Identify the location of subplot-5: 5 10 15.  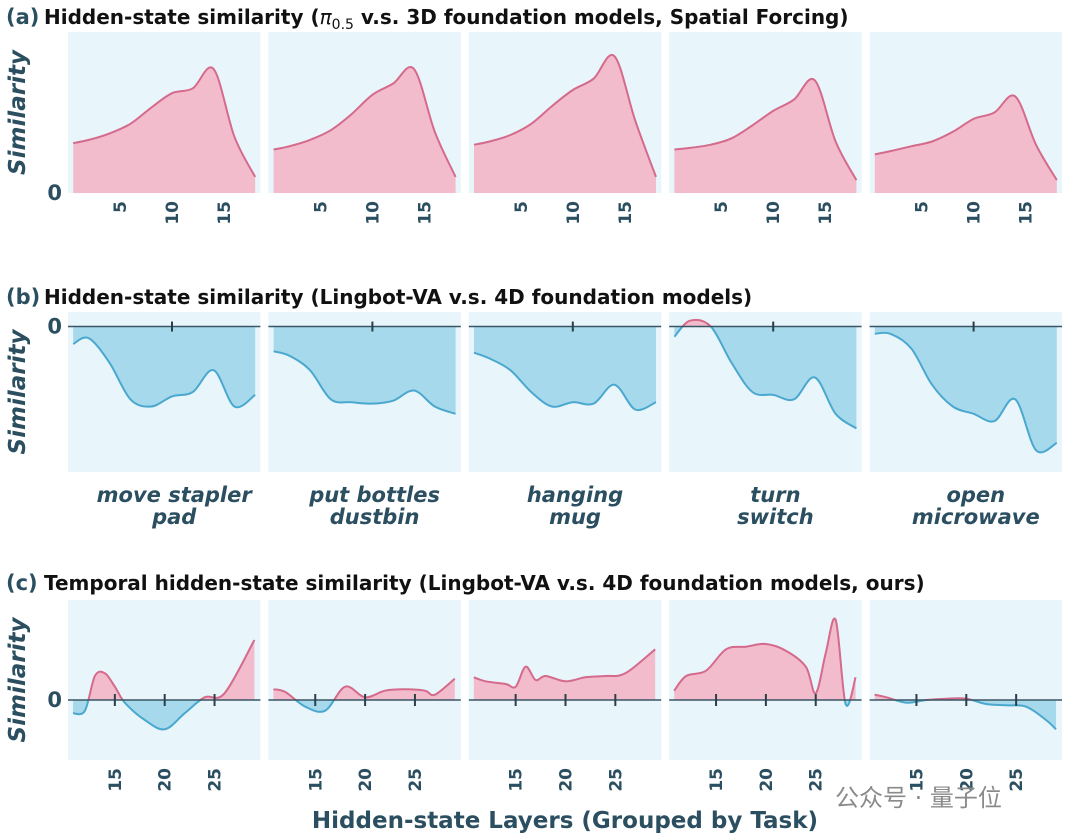
(965, 128).